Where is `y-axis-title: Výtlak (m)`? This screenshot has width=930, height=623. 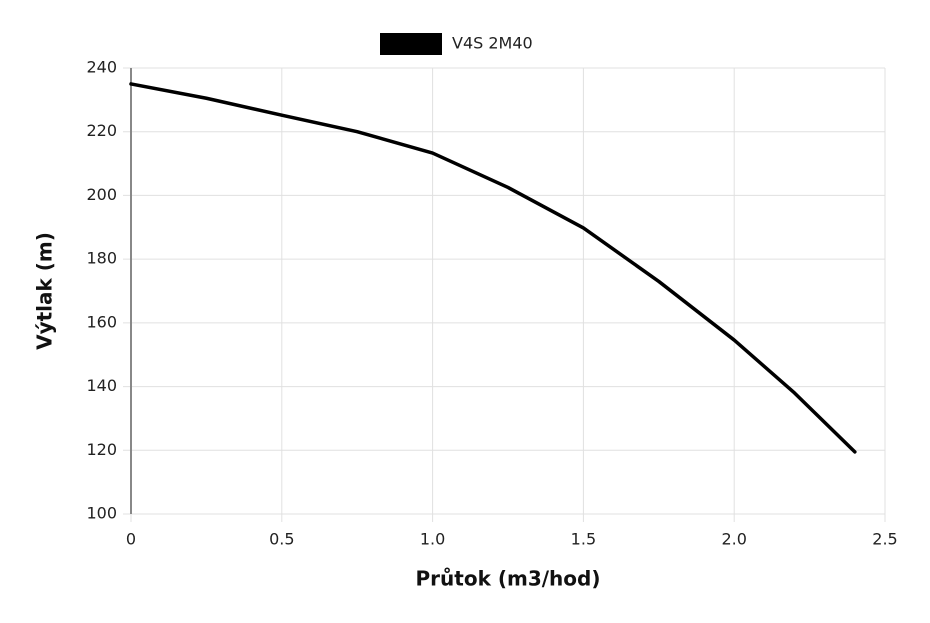
y-axis-title: Výtlak (m) is located at coordinates (45, 291).